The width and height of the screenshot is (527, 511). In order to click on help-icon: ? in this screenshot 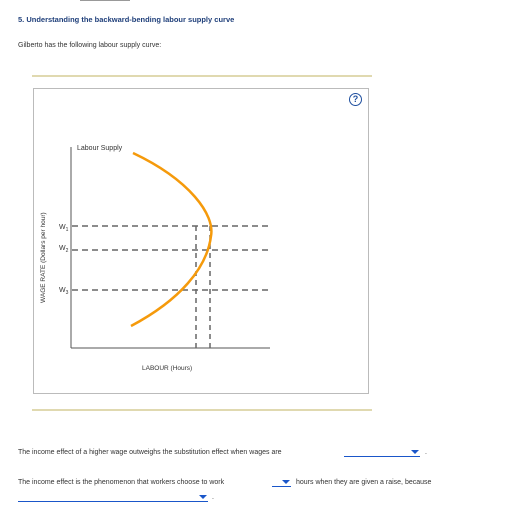, I will do `click(355, 99)`.